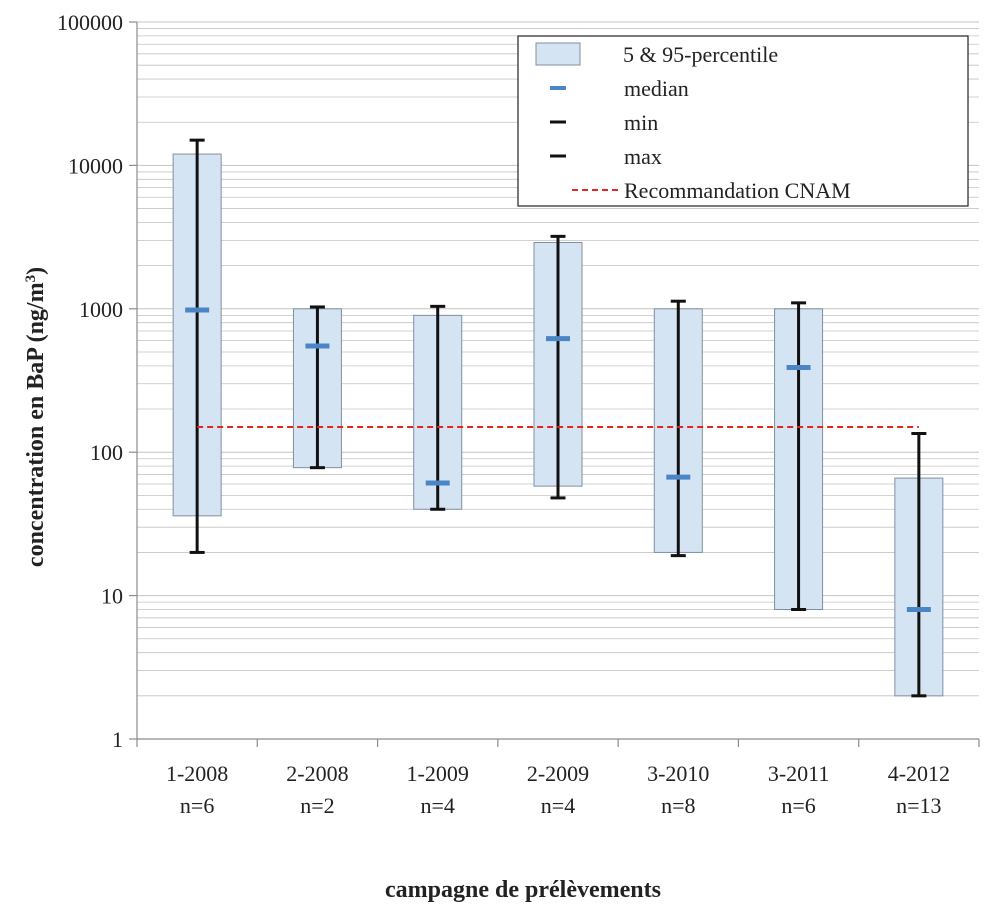 The height and width of the screenshot is (921, 1000). What do you see at coordinates (919, 773) in the screenshot?
I see `x-category-label: 4-2012` at bounding box center [919, 773].